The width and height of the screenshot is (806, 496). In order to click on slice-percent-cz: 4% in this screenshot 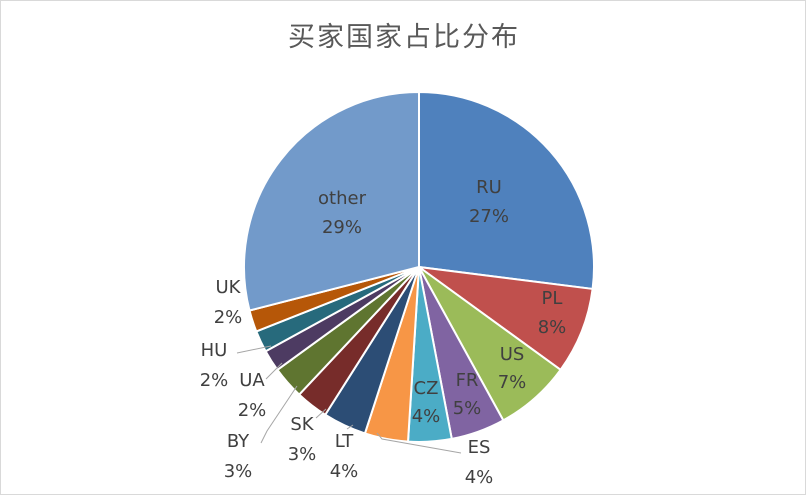, I will do `click(426, 416)`.